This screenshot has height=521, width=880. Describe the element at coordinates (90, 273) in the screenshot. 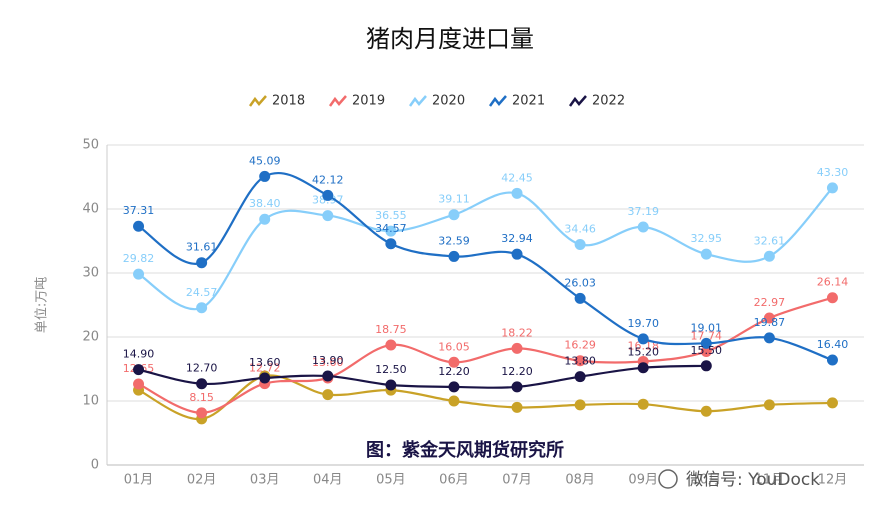

I see `y-tick-label: 30` at that location.